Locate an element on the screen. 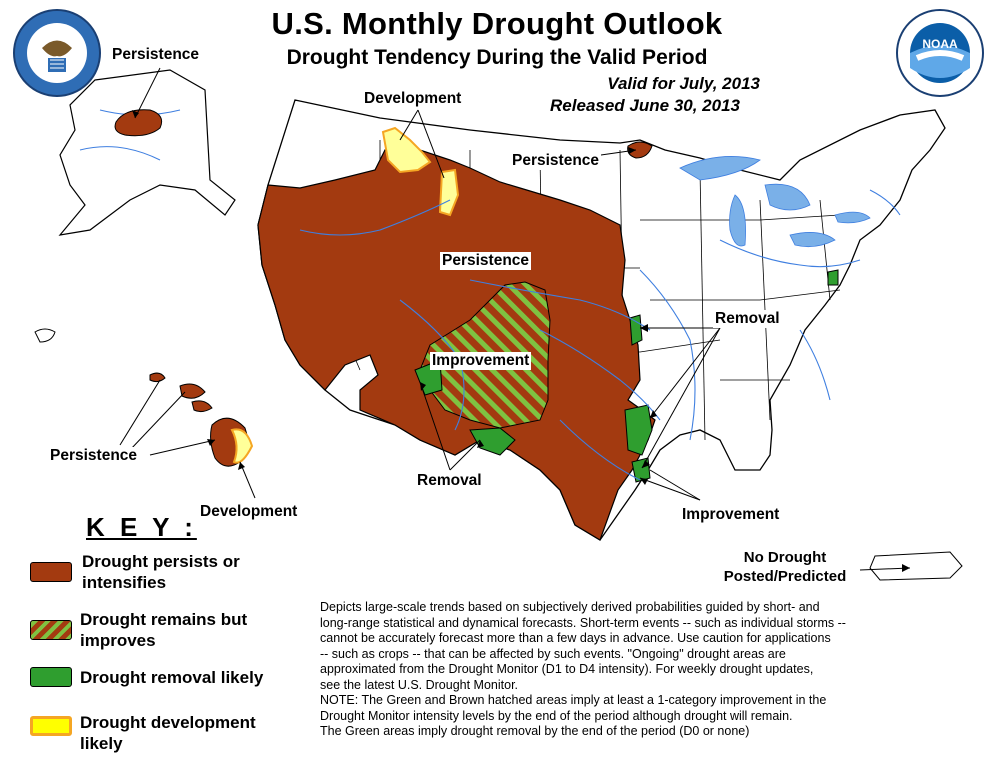 The height and width of the screenshot is (766, 994). alaska-persistence-area is located at coordinates (138, 123).